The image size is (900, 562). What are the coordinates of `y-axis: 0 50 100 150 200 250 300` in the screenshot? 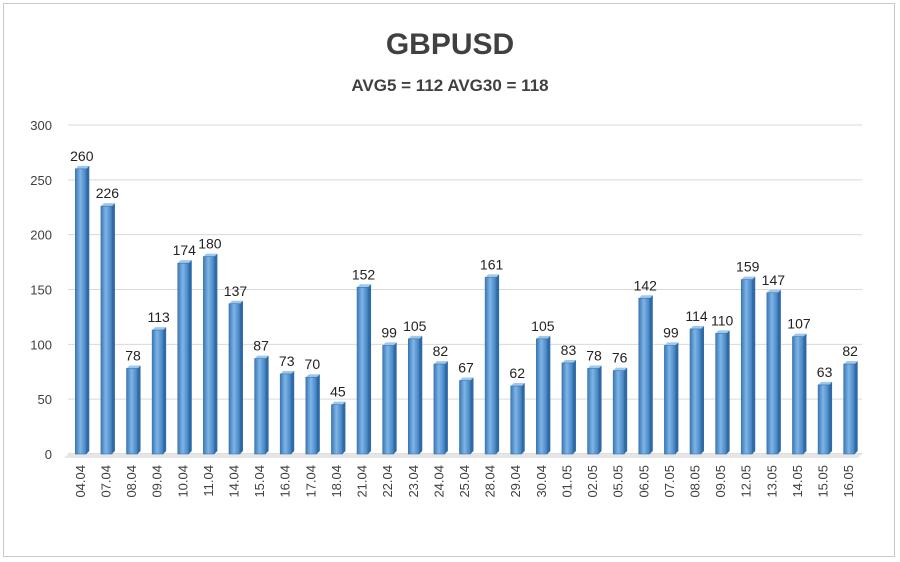 It's located at (41, 290).